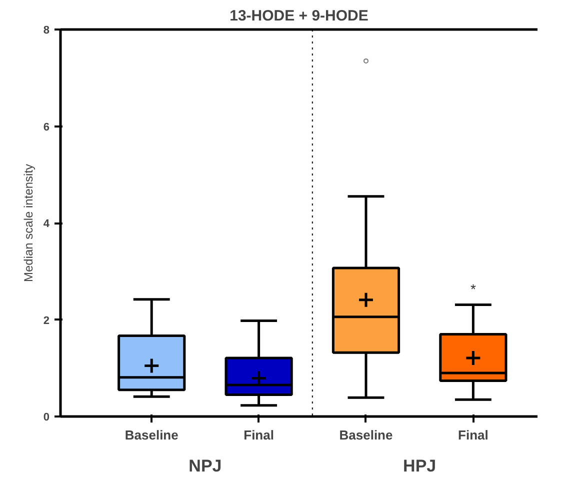  Describe the element at coordinates (46, 127) in the screenshot. I see `y-tick-label: 6` at that location.